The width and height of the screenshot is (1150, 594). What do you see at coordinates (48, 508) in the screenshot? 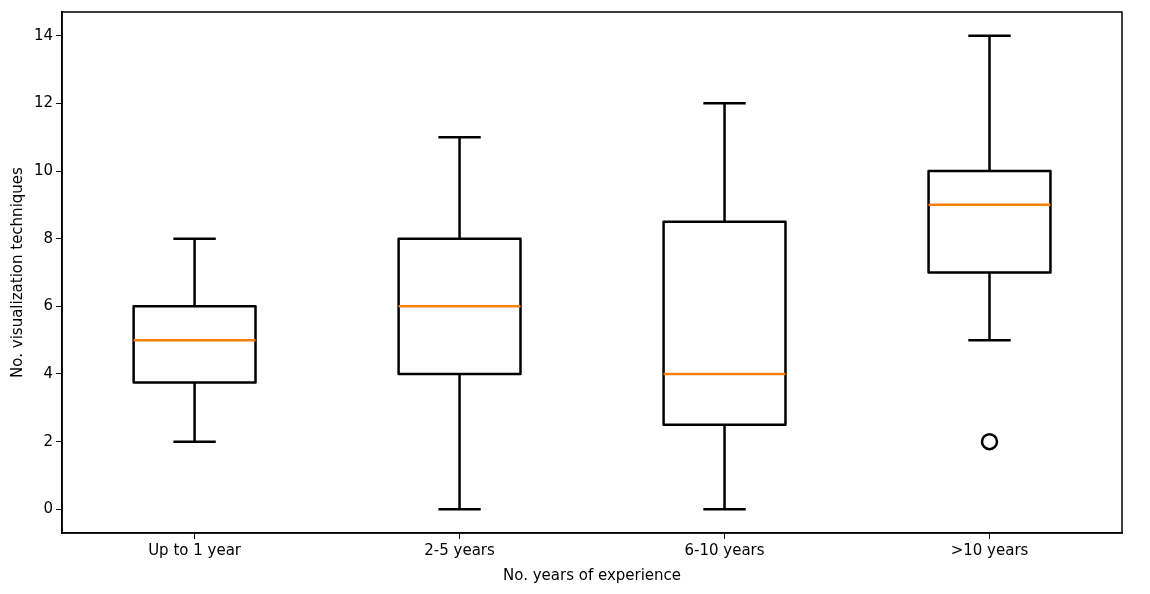
I see `y-tick-label: 0` at bounding box center [48, 508].